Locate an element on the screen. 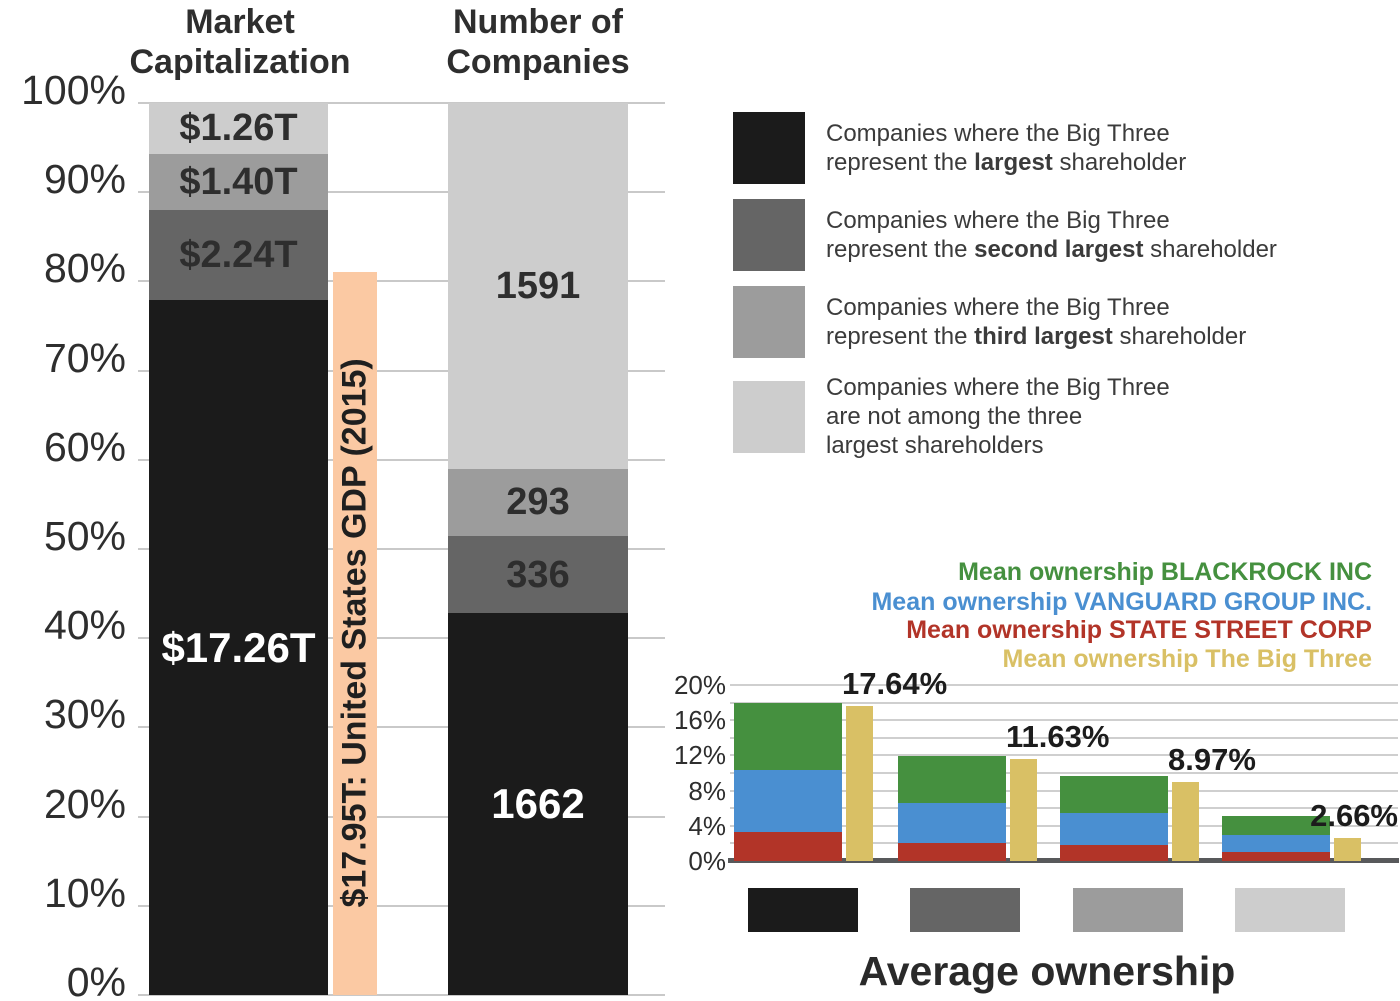 The width and height of the screenshot is (1400, 1001). main-gridline-40% is located at coordinates (401, 638).